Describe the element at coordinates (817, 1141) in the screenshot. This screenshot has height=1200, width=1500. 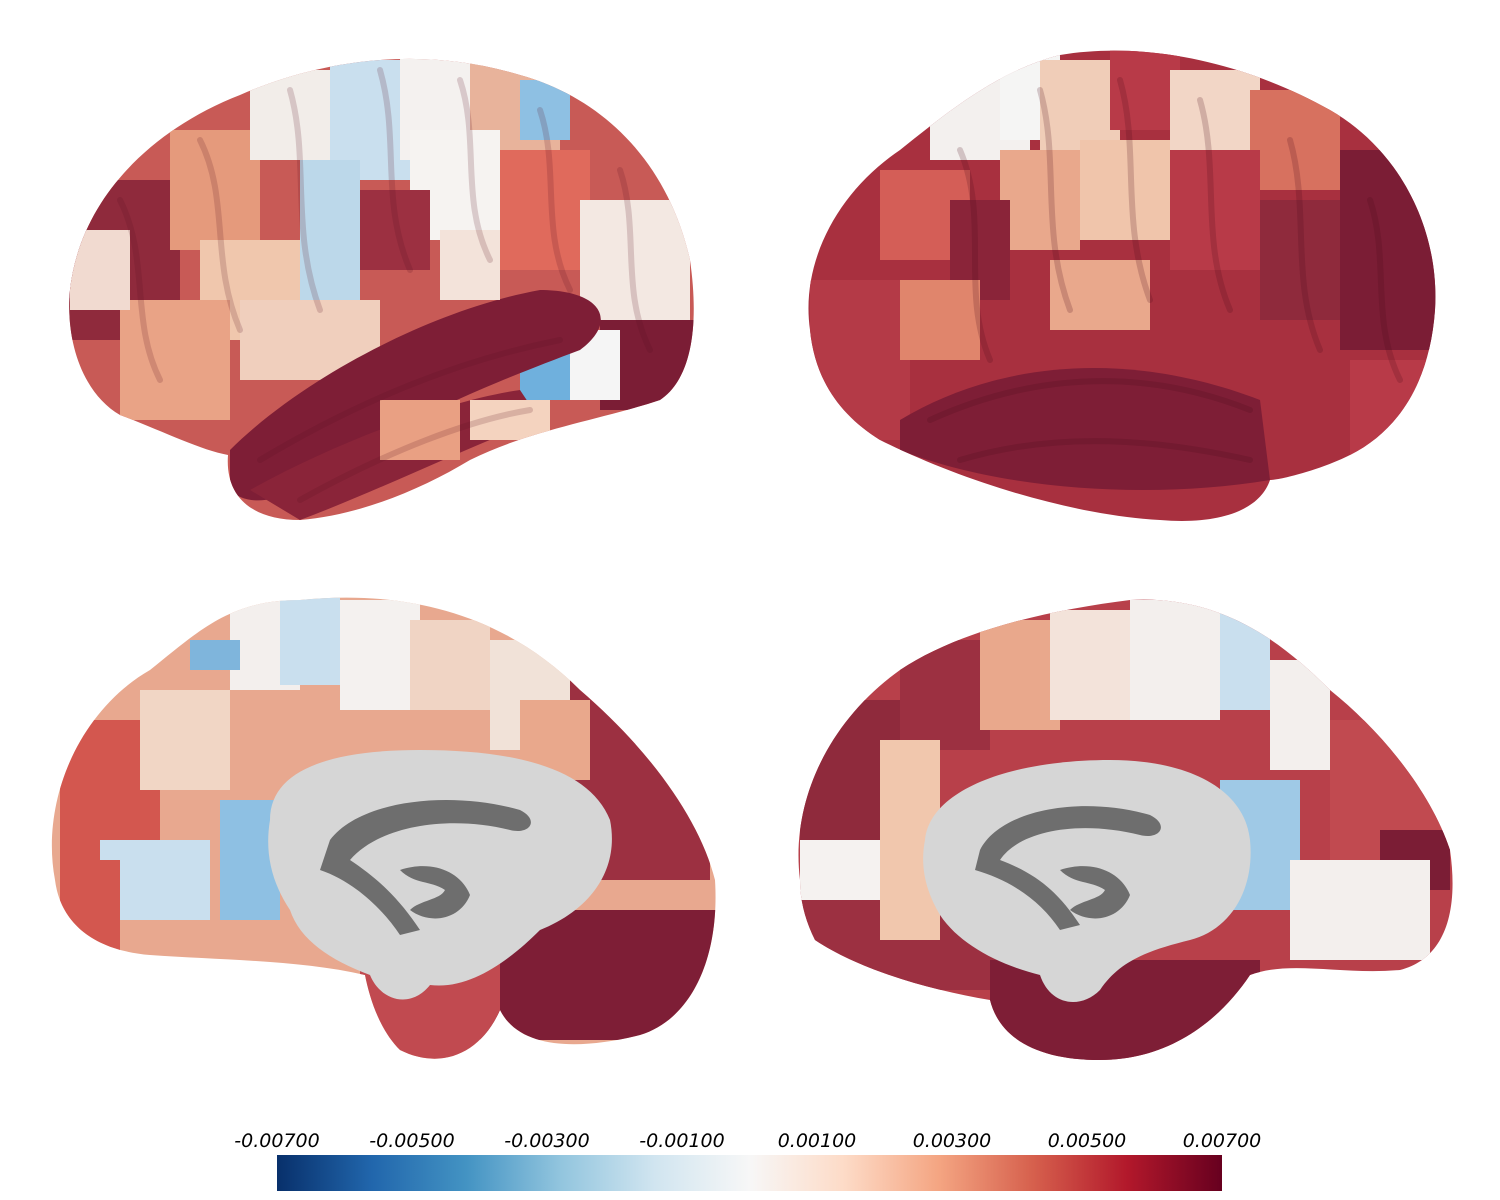
I see `colorbar-tick-label: 0.00100` at that location.